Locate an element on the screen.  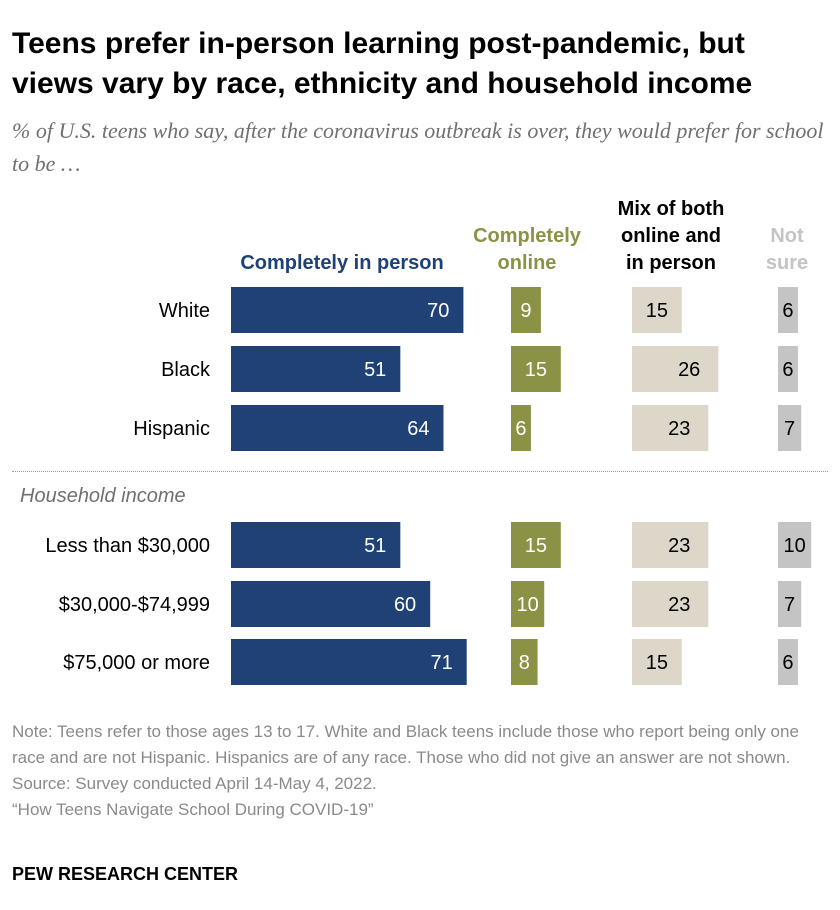
bar-value-online: 9 is located at coordinates (525, 311).